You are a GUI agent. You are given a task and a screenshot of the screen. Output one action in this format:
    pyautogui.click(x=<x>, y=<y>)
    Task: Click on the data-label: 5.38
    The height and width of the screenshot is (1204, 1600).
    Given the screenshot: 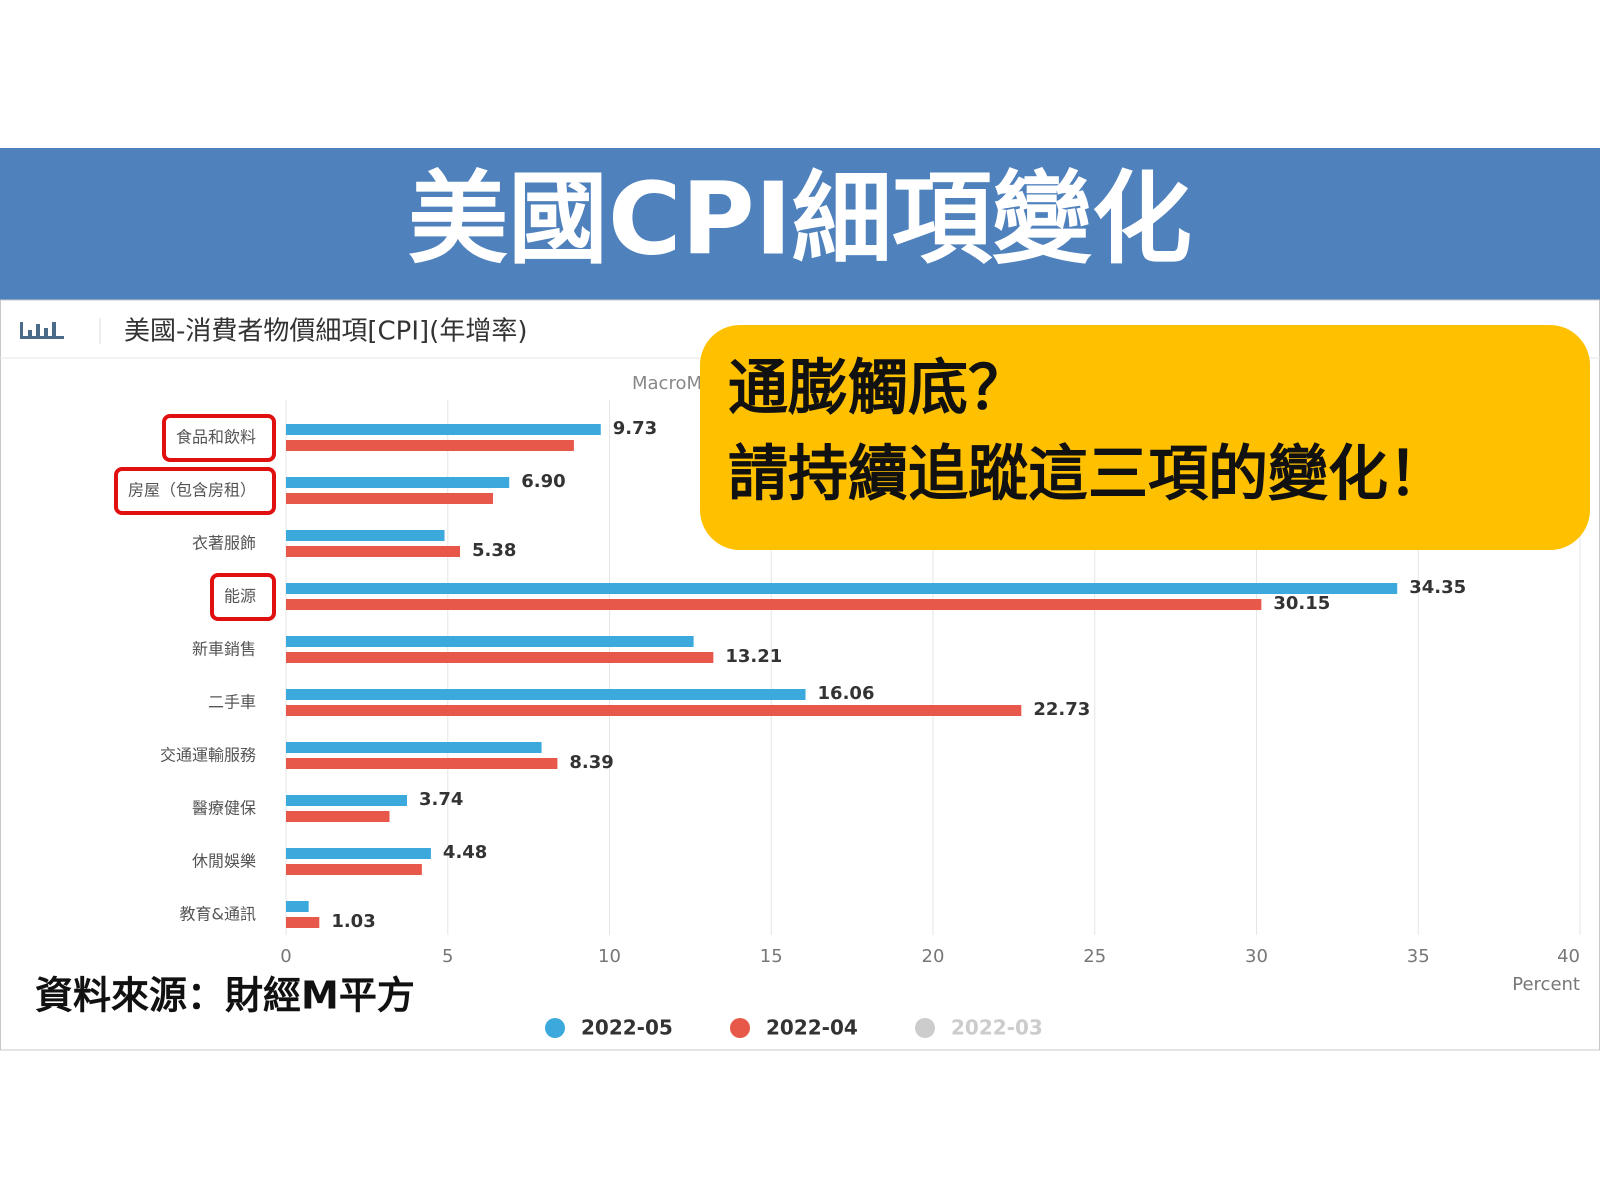 What is the action you would take?
    pyautogui.click(x=494, y=550)
    